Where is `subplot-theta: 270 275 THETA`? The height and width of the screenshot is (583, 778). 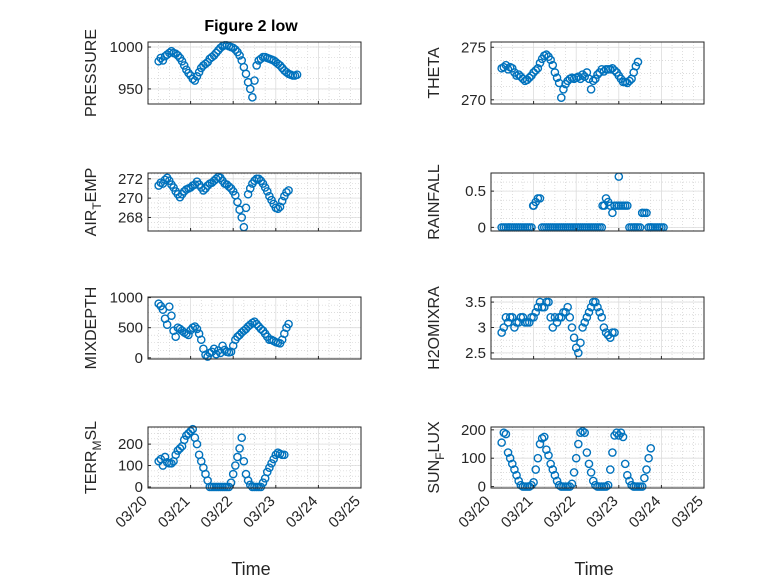 subplot-theta: 270 275 THETA is located at coordinates (565, 74).